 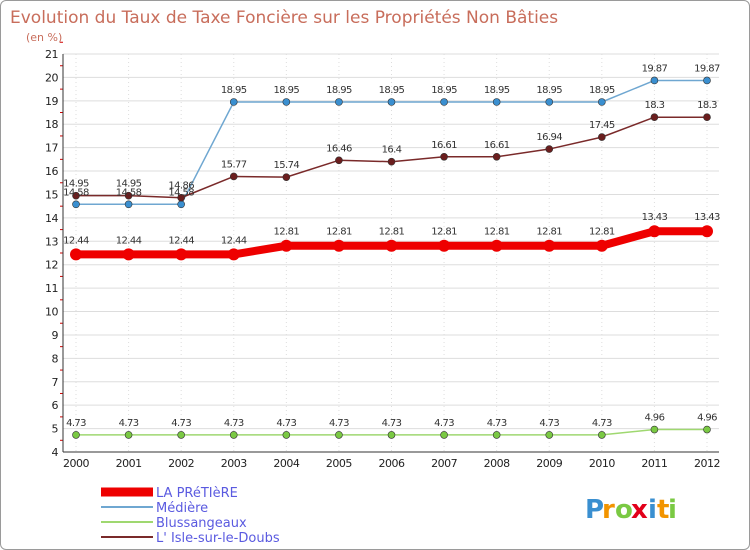 I want to click on y-tick-label: 9, so click(x=55, y=335).